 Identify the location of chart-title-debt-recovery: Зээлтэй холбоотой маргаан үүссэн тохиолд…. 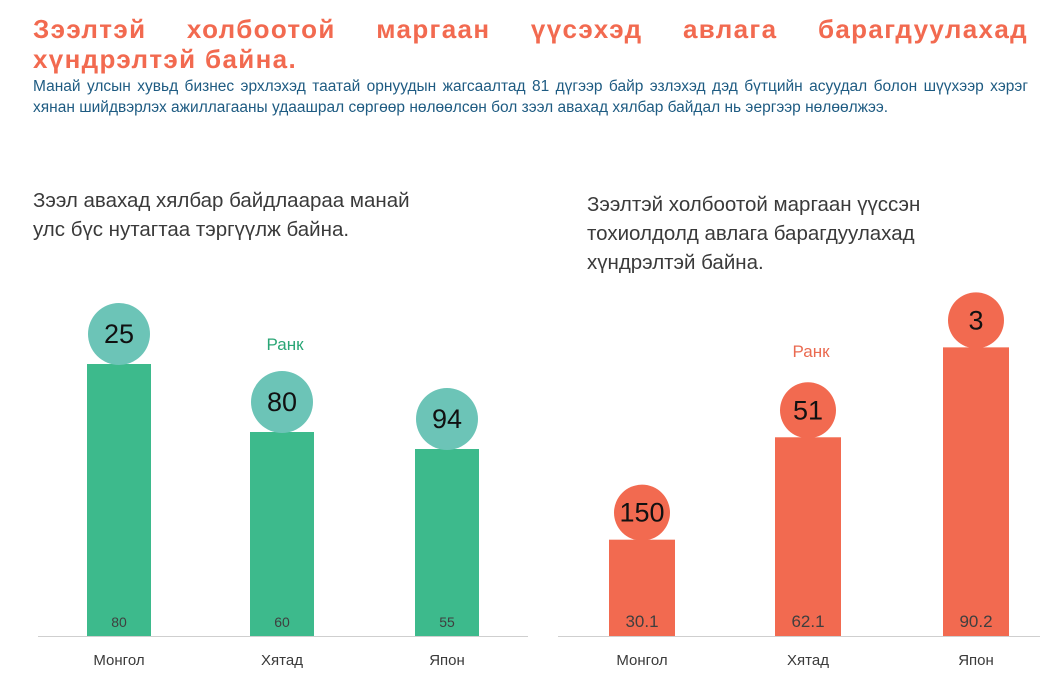
(754, 233).